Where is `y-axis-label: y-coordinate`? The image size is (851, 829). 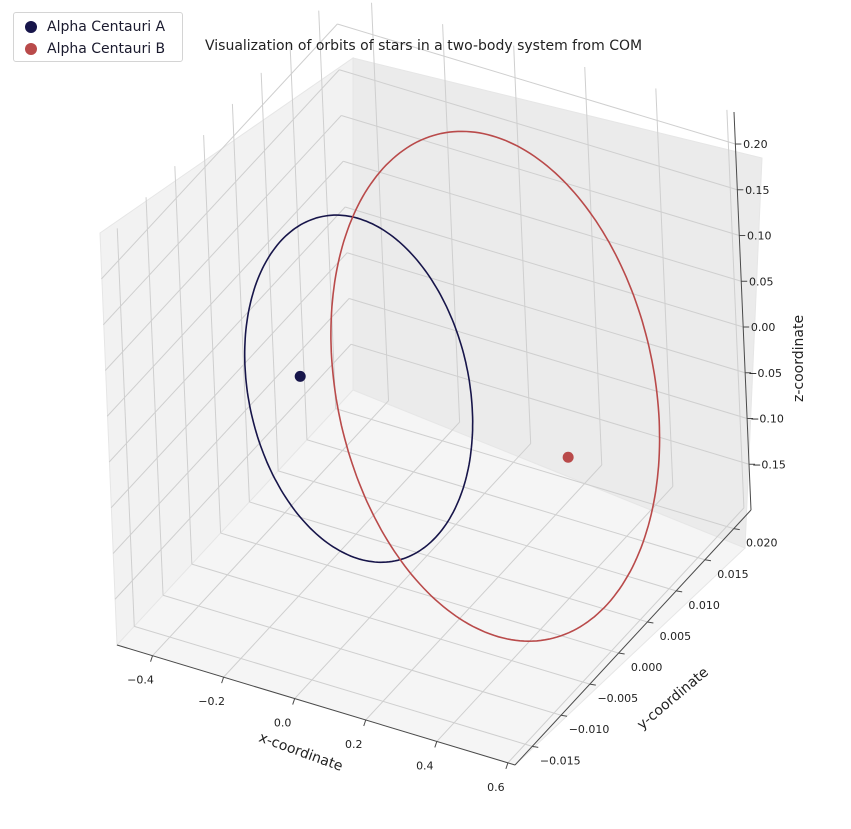
y-axis-label: y-coordinate is located at coordinates (673, 698).